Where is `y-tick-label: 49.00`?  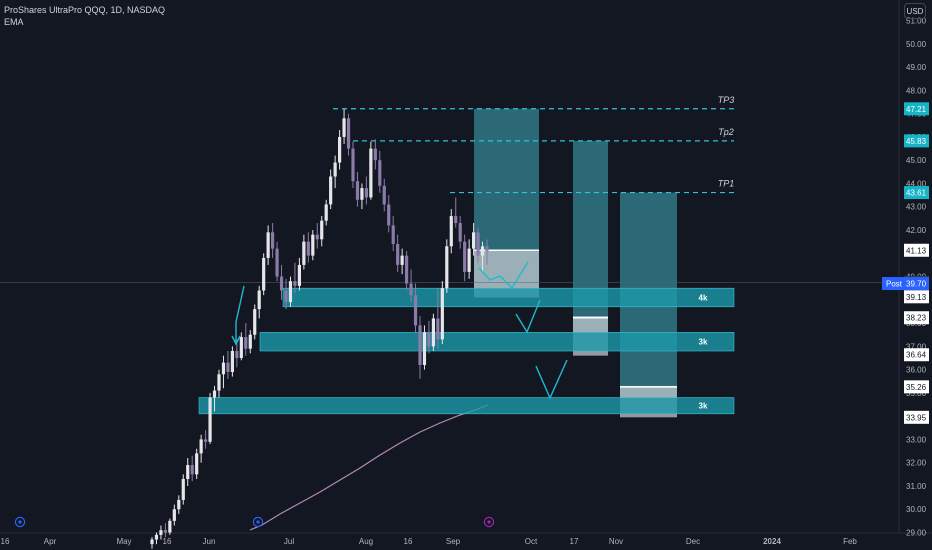
y-tick-label: 49.00 is located at coordinates (916, 67).